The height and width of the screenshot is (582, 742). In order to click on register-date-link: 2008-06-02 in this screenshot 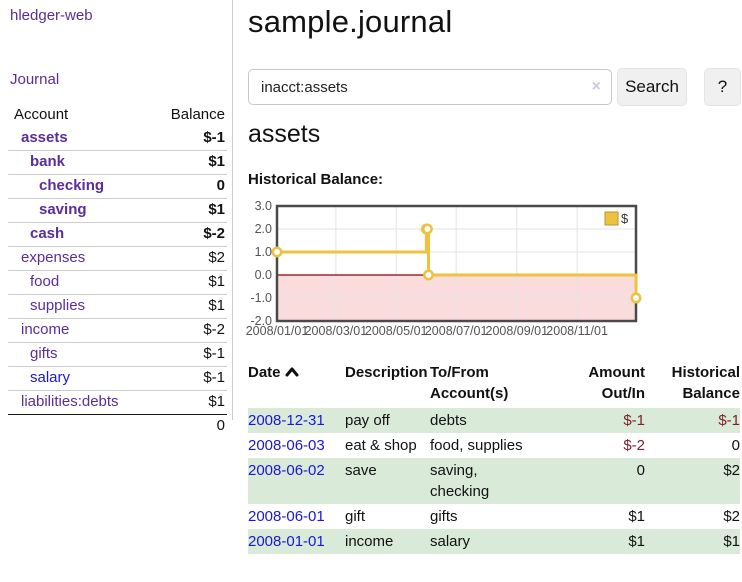, I will do `click(286, 470)`.